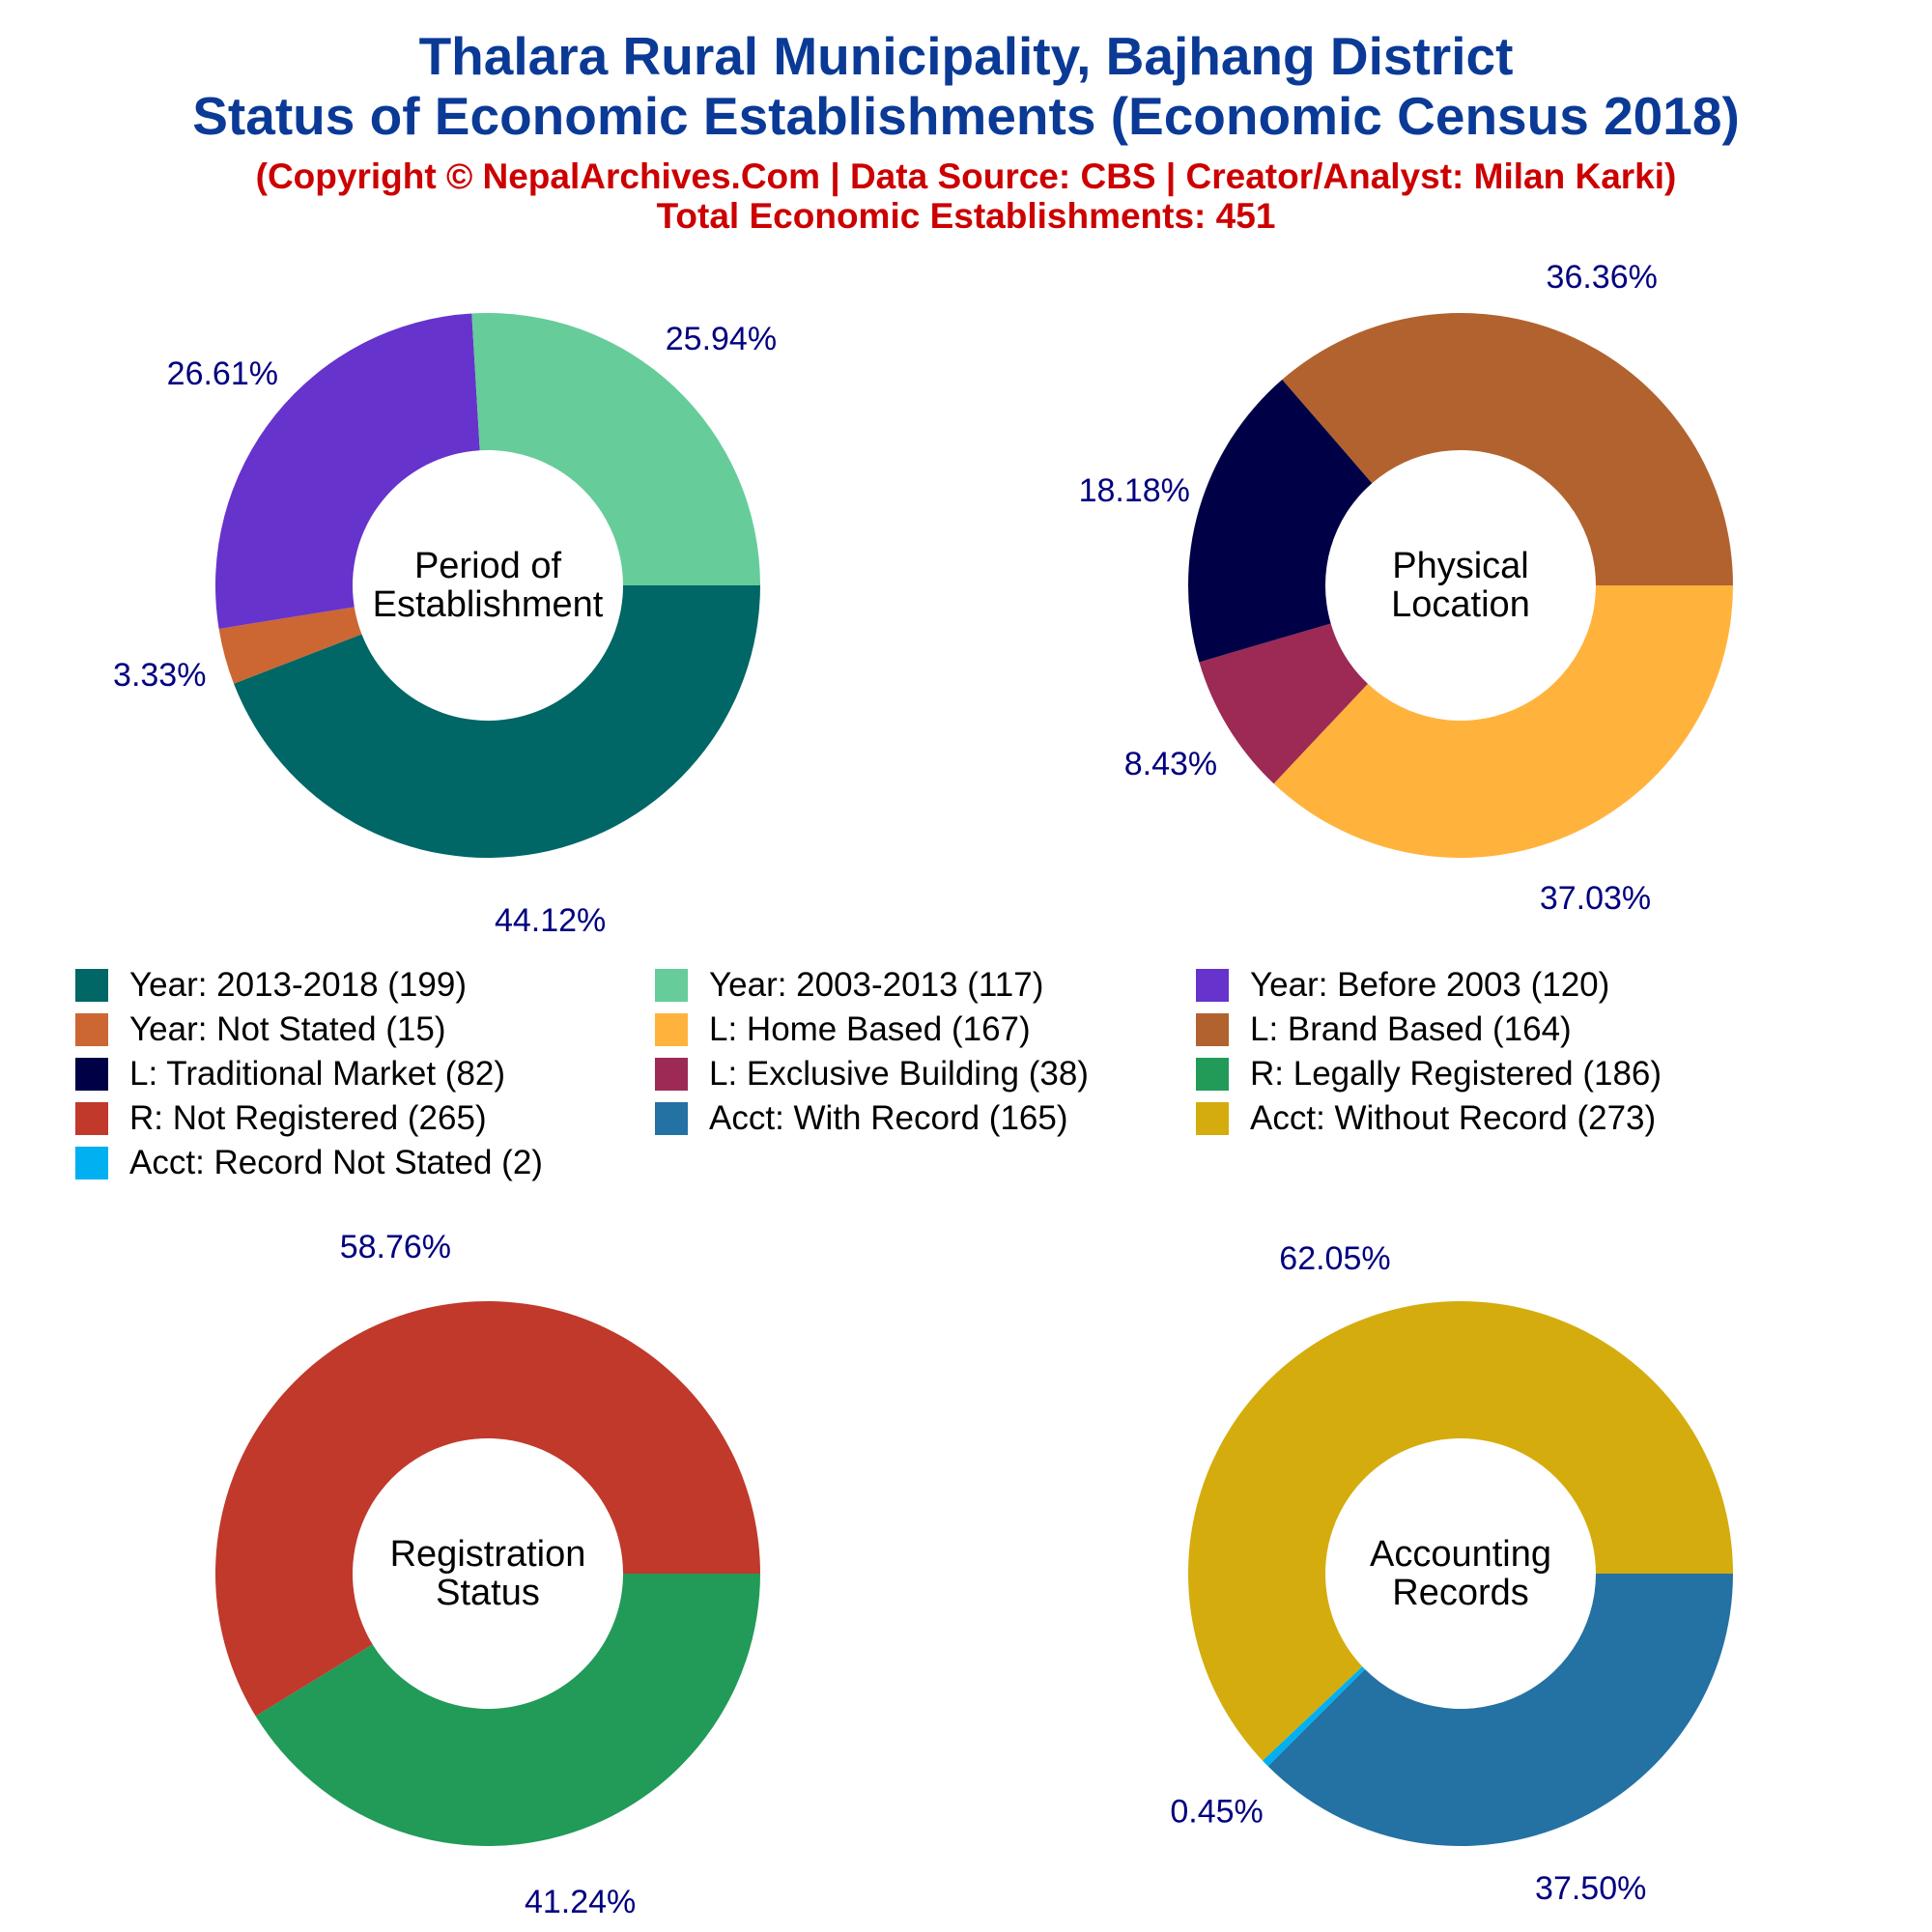 This screenshot has width=1932, height=1932. Describe the element at coordinates (1430, 985) in the screenshot. I see `legend-label: Year: Before 2003 (120)` at that location.